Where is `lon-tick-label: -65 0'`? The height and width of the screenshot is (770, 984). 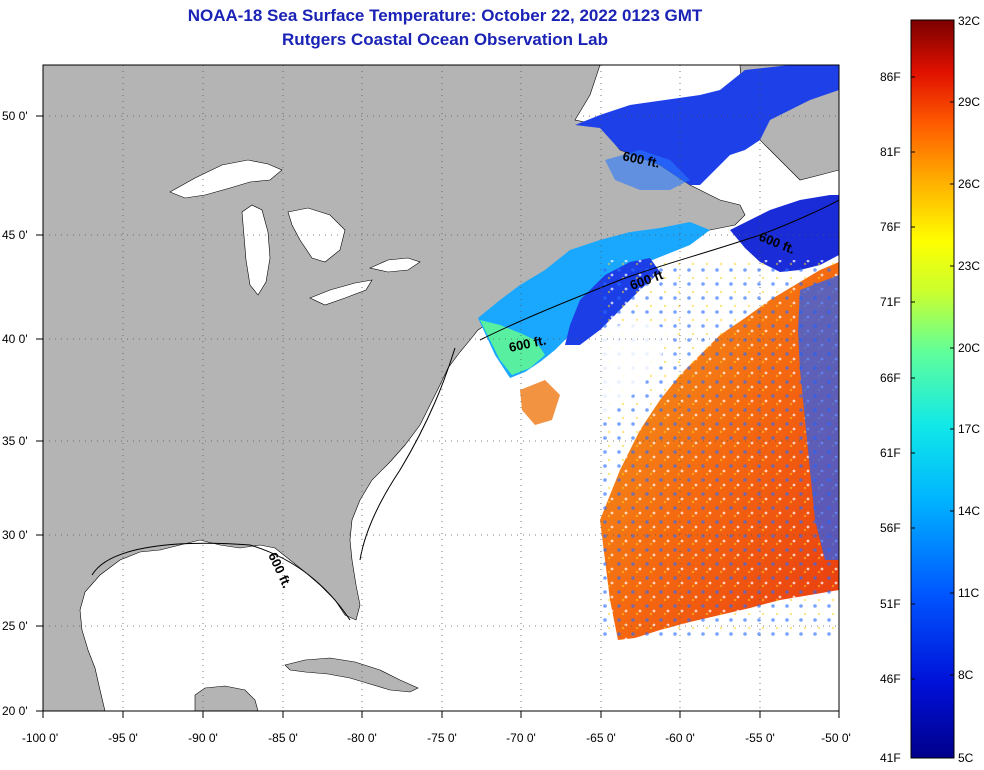
lon-tick-label: -65 0' is located at coordinates (601, 738).